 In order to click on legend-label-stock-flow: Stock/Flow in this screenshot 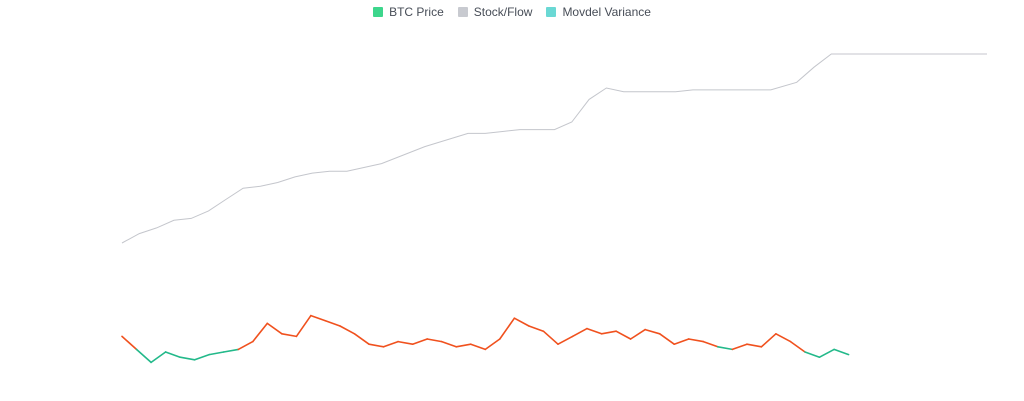, I will do `click(503, 12)`.